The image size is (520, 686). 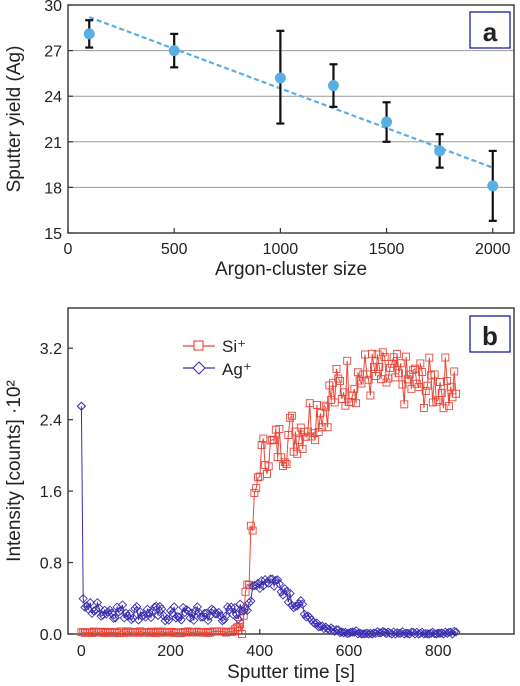 What do you see at coordinates (349, 651) in the screenshot?
I see `x-tick-label: 600` at bounding box center [349, 651].